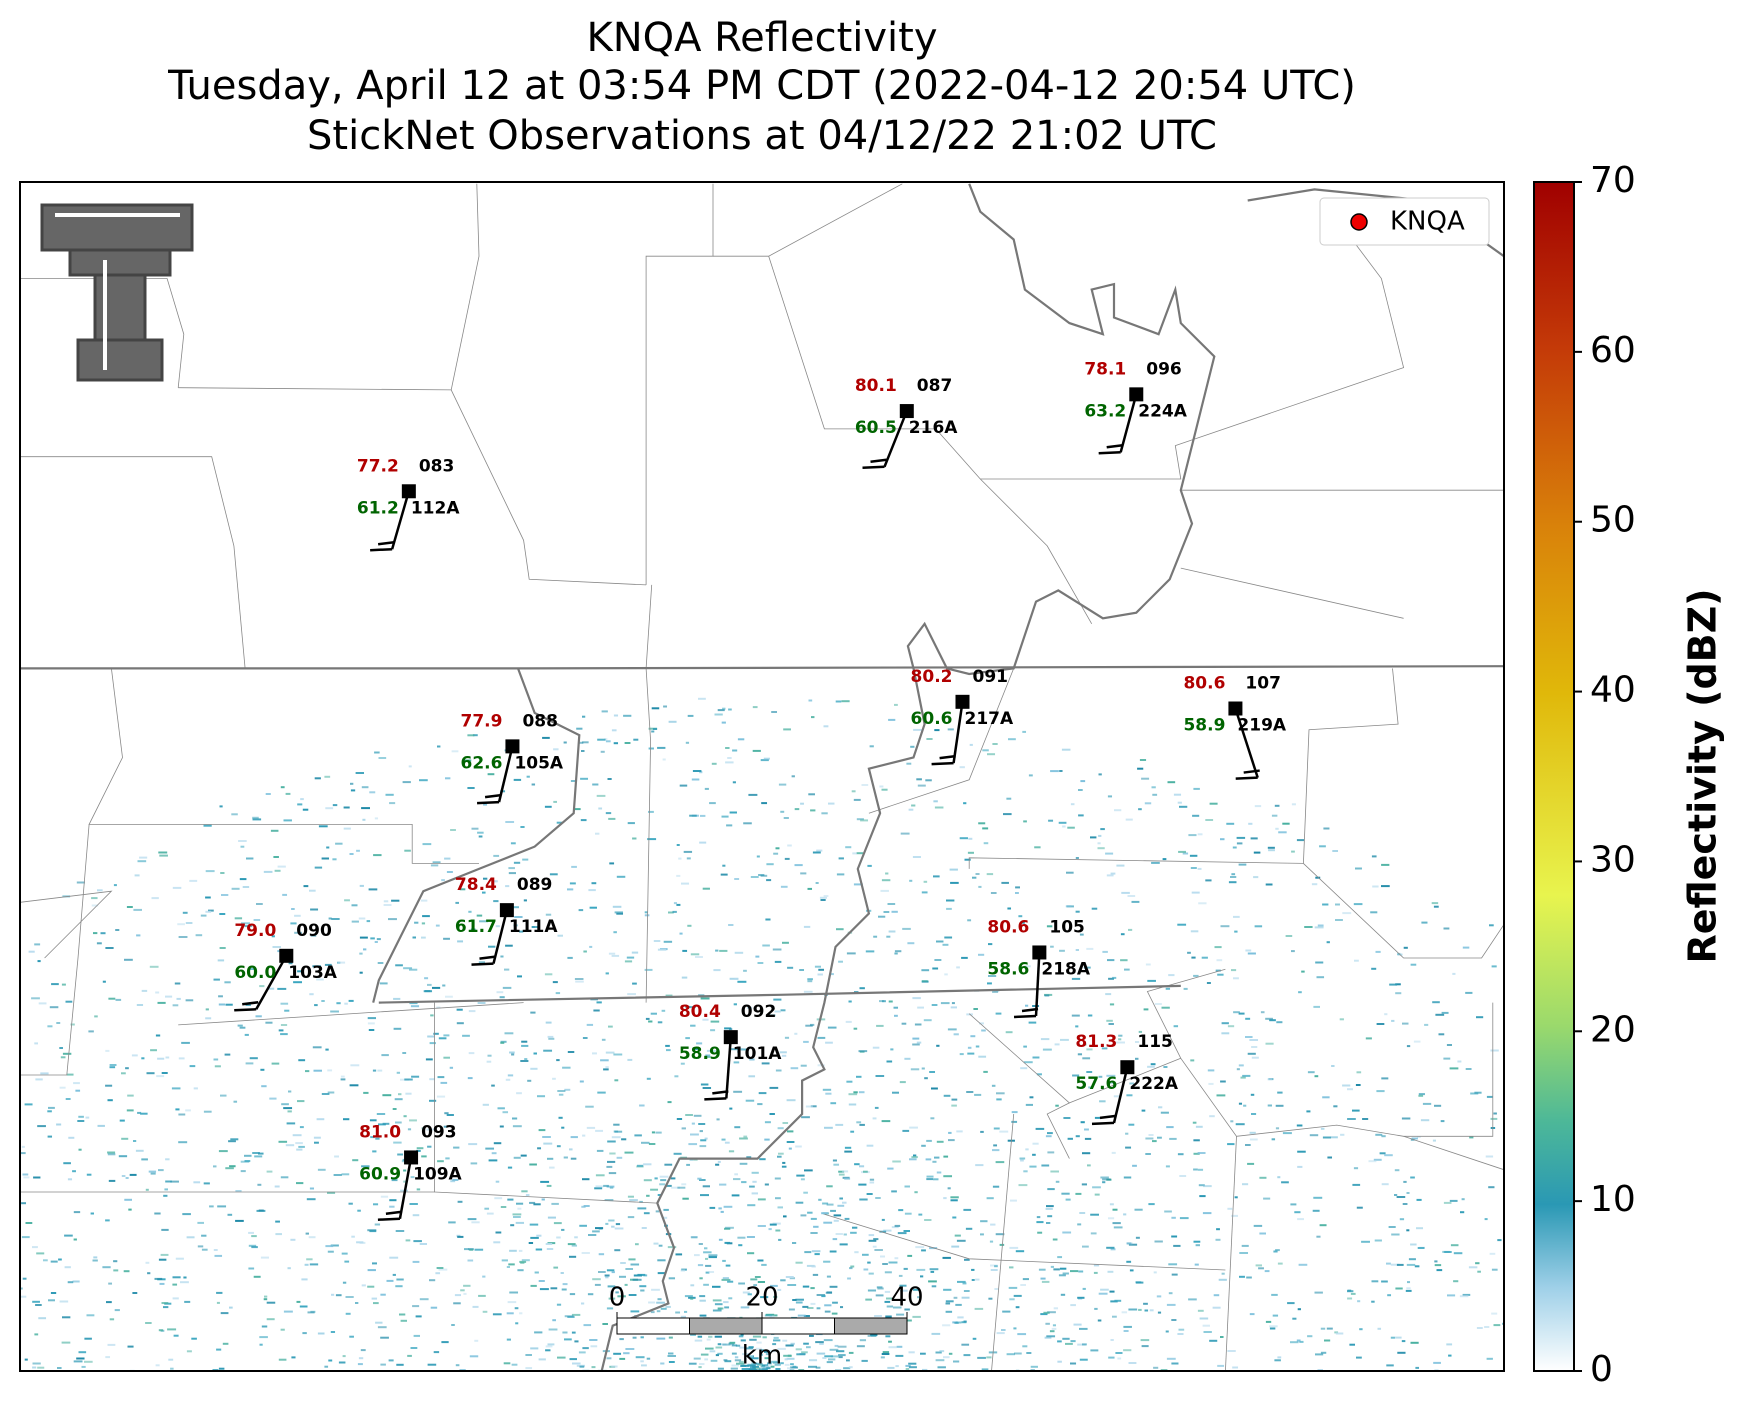 The image size is (1738, 1409). I want to click on station-probe: 101A, so click(757, 1054).